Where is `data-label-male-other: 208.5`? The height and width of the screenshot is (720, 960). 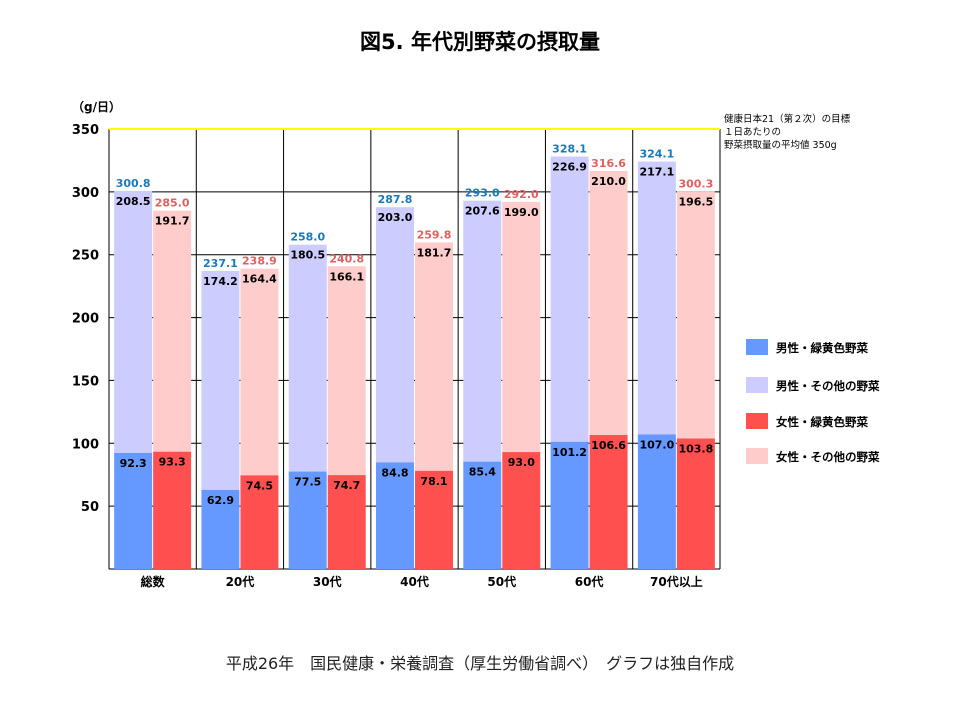
data-label-male-other: 208.5 is located at coordinates (133, 201).